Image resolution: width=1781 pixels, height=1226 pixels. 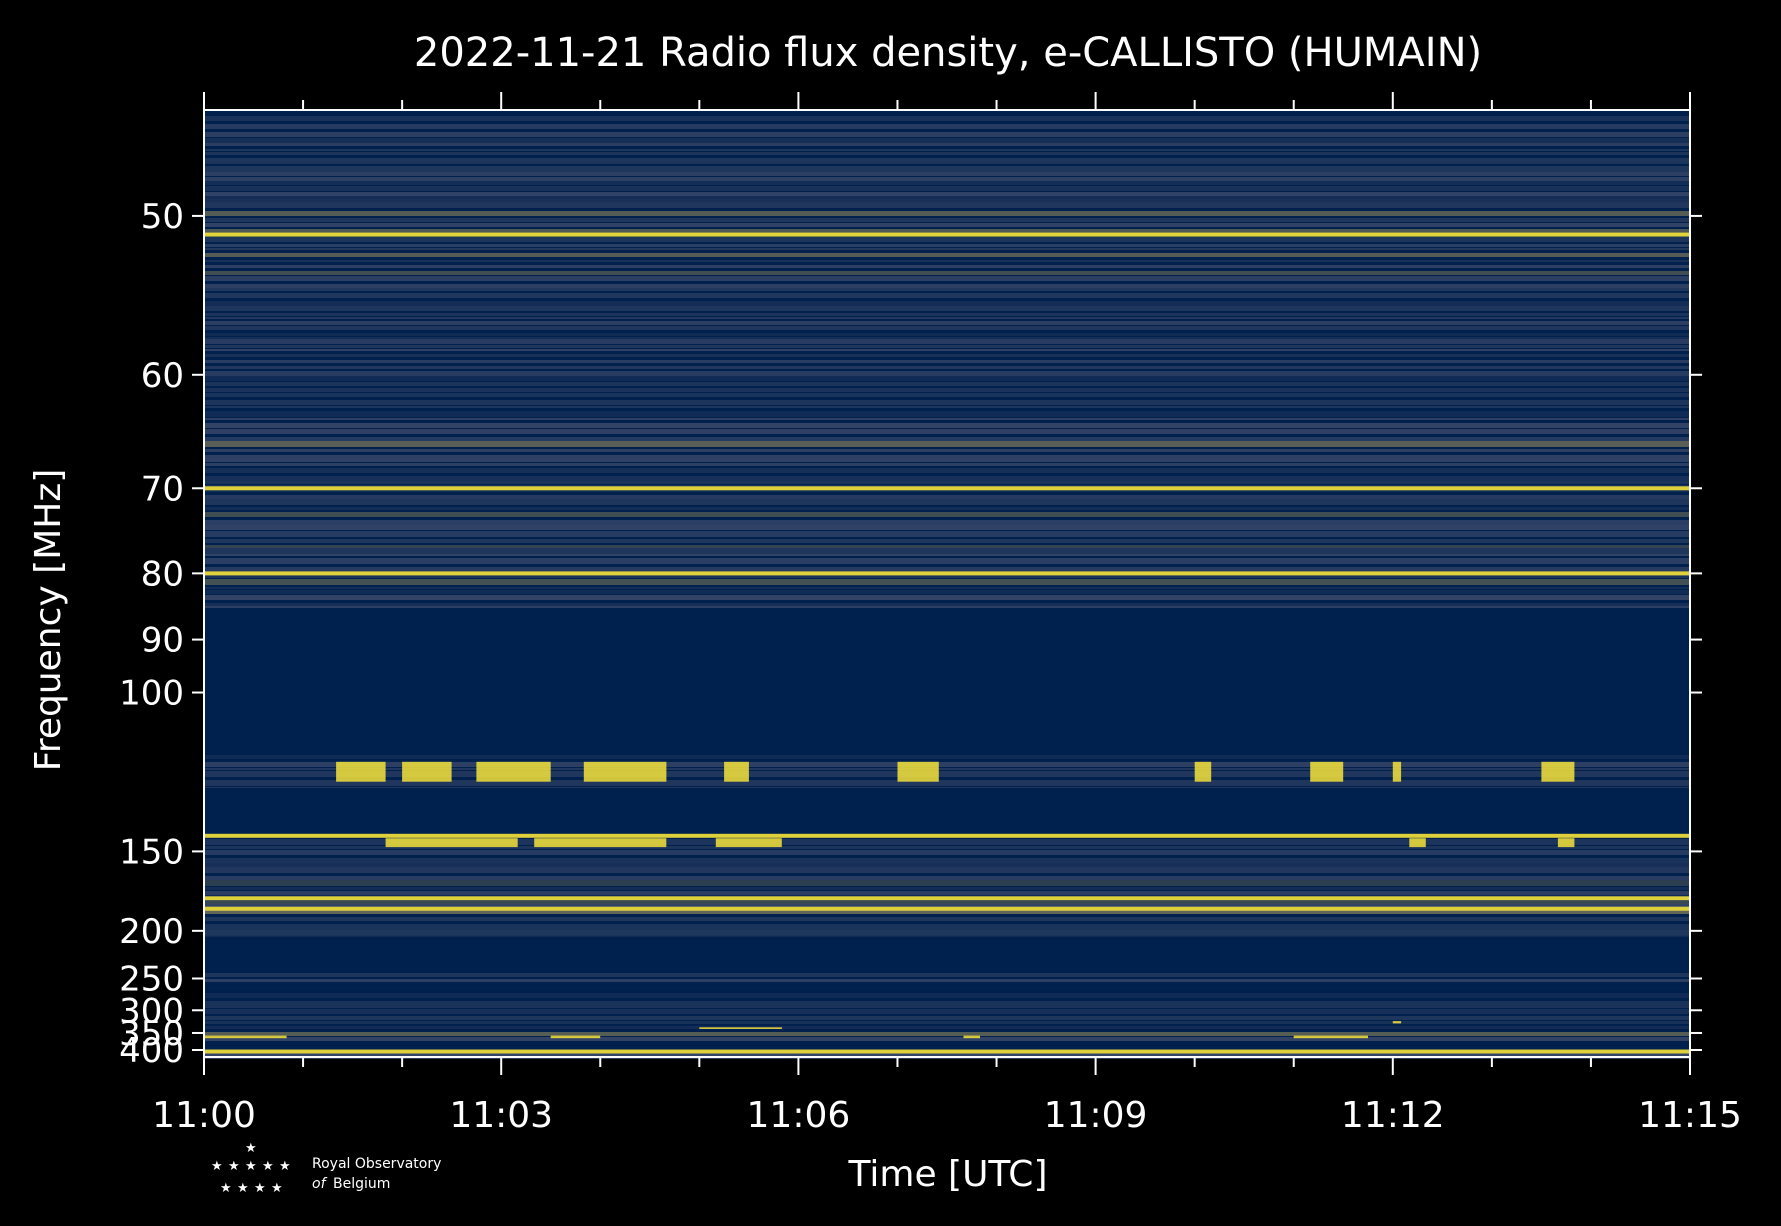 I want to click on y-tick-label: 350, so click(x=151, y=1034).